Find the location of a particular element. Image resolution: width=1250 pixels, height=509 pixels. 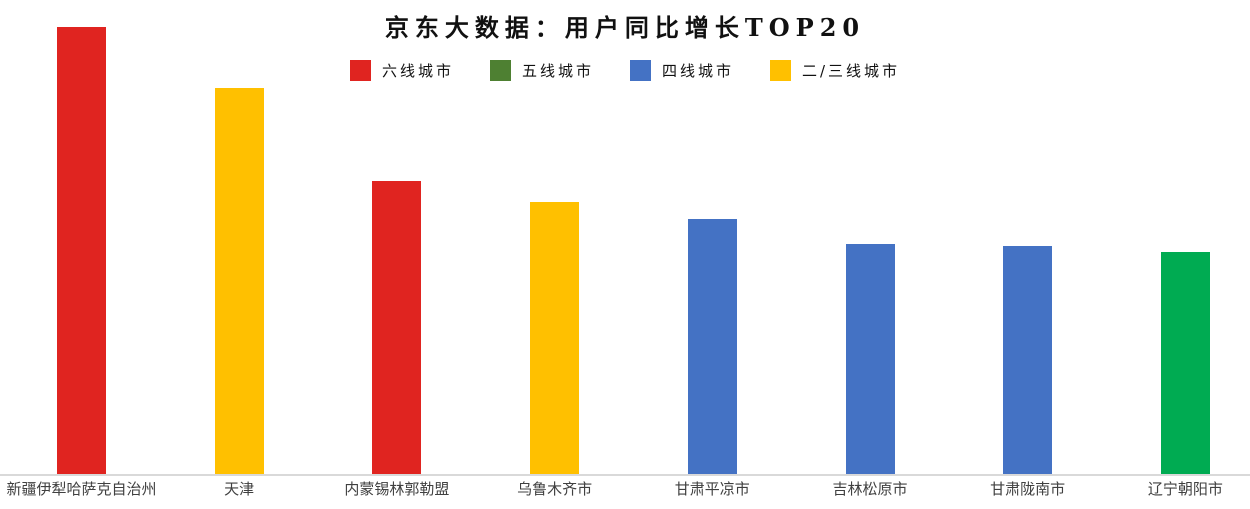

legend-item: 五线城市 is located at coordinates (541, 70).